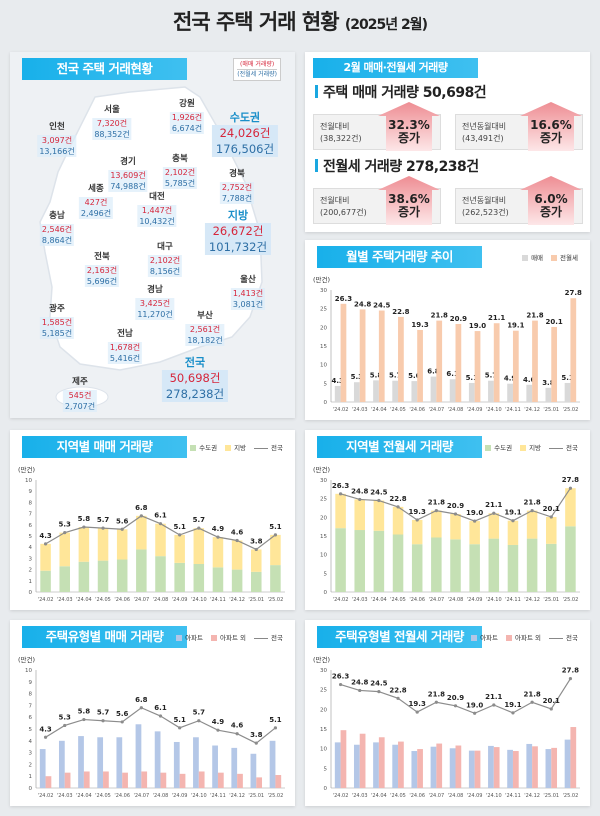 This screenshot has width=600, height=816. I want to click on legend-label: 아파트 외, so click(233, 638).